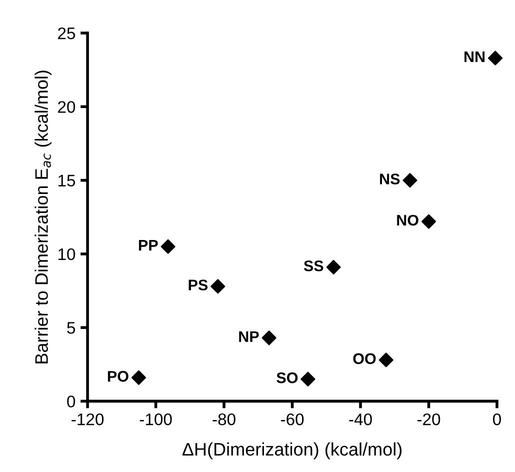 The height and width of the screenshot is (472, 515). Describe the element at coordinates (292, 451) in the screenshot. I see `x-axis-title: ΔH(Dimerization) (kcal/mol)` at that location.